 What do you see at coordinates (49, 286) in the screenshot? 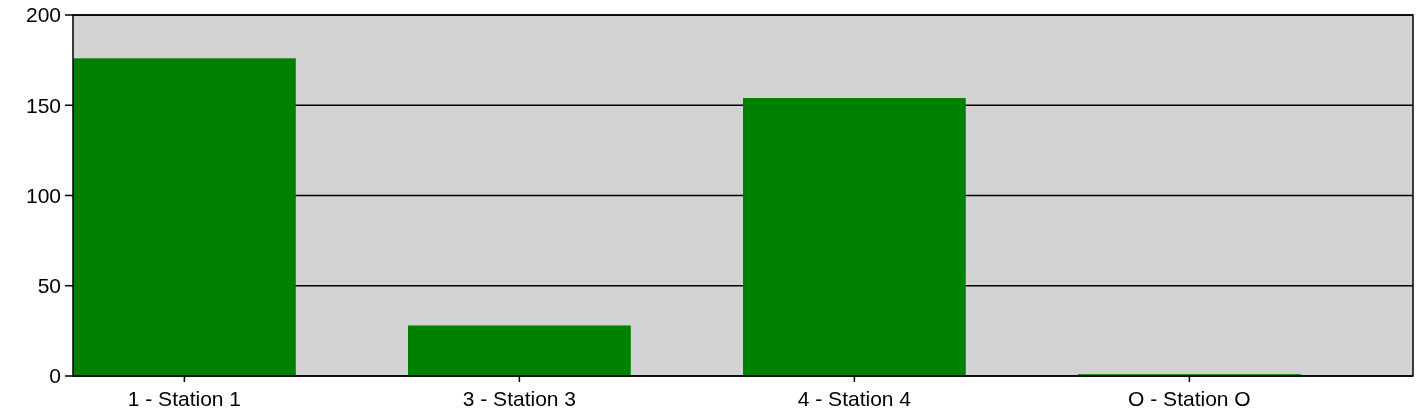
I see `y-tick-label: 50` at bounding box center [49, 286].